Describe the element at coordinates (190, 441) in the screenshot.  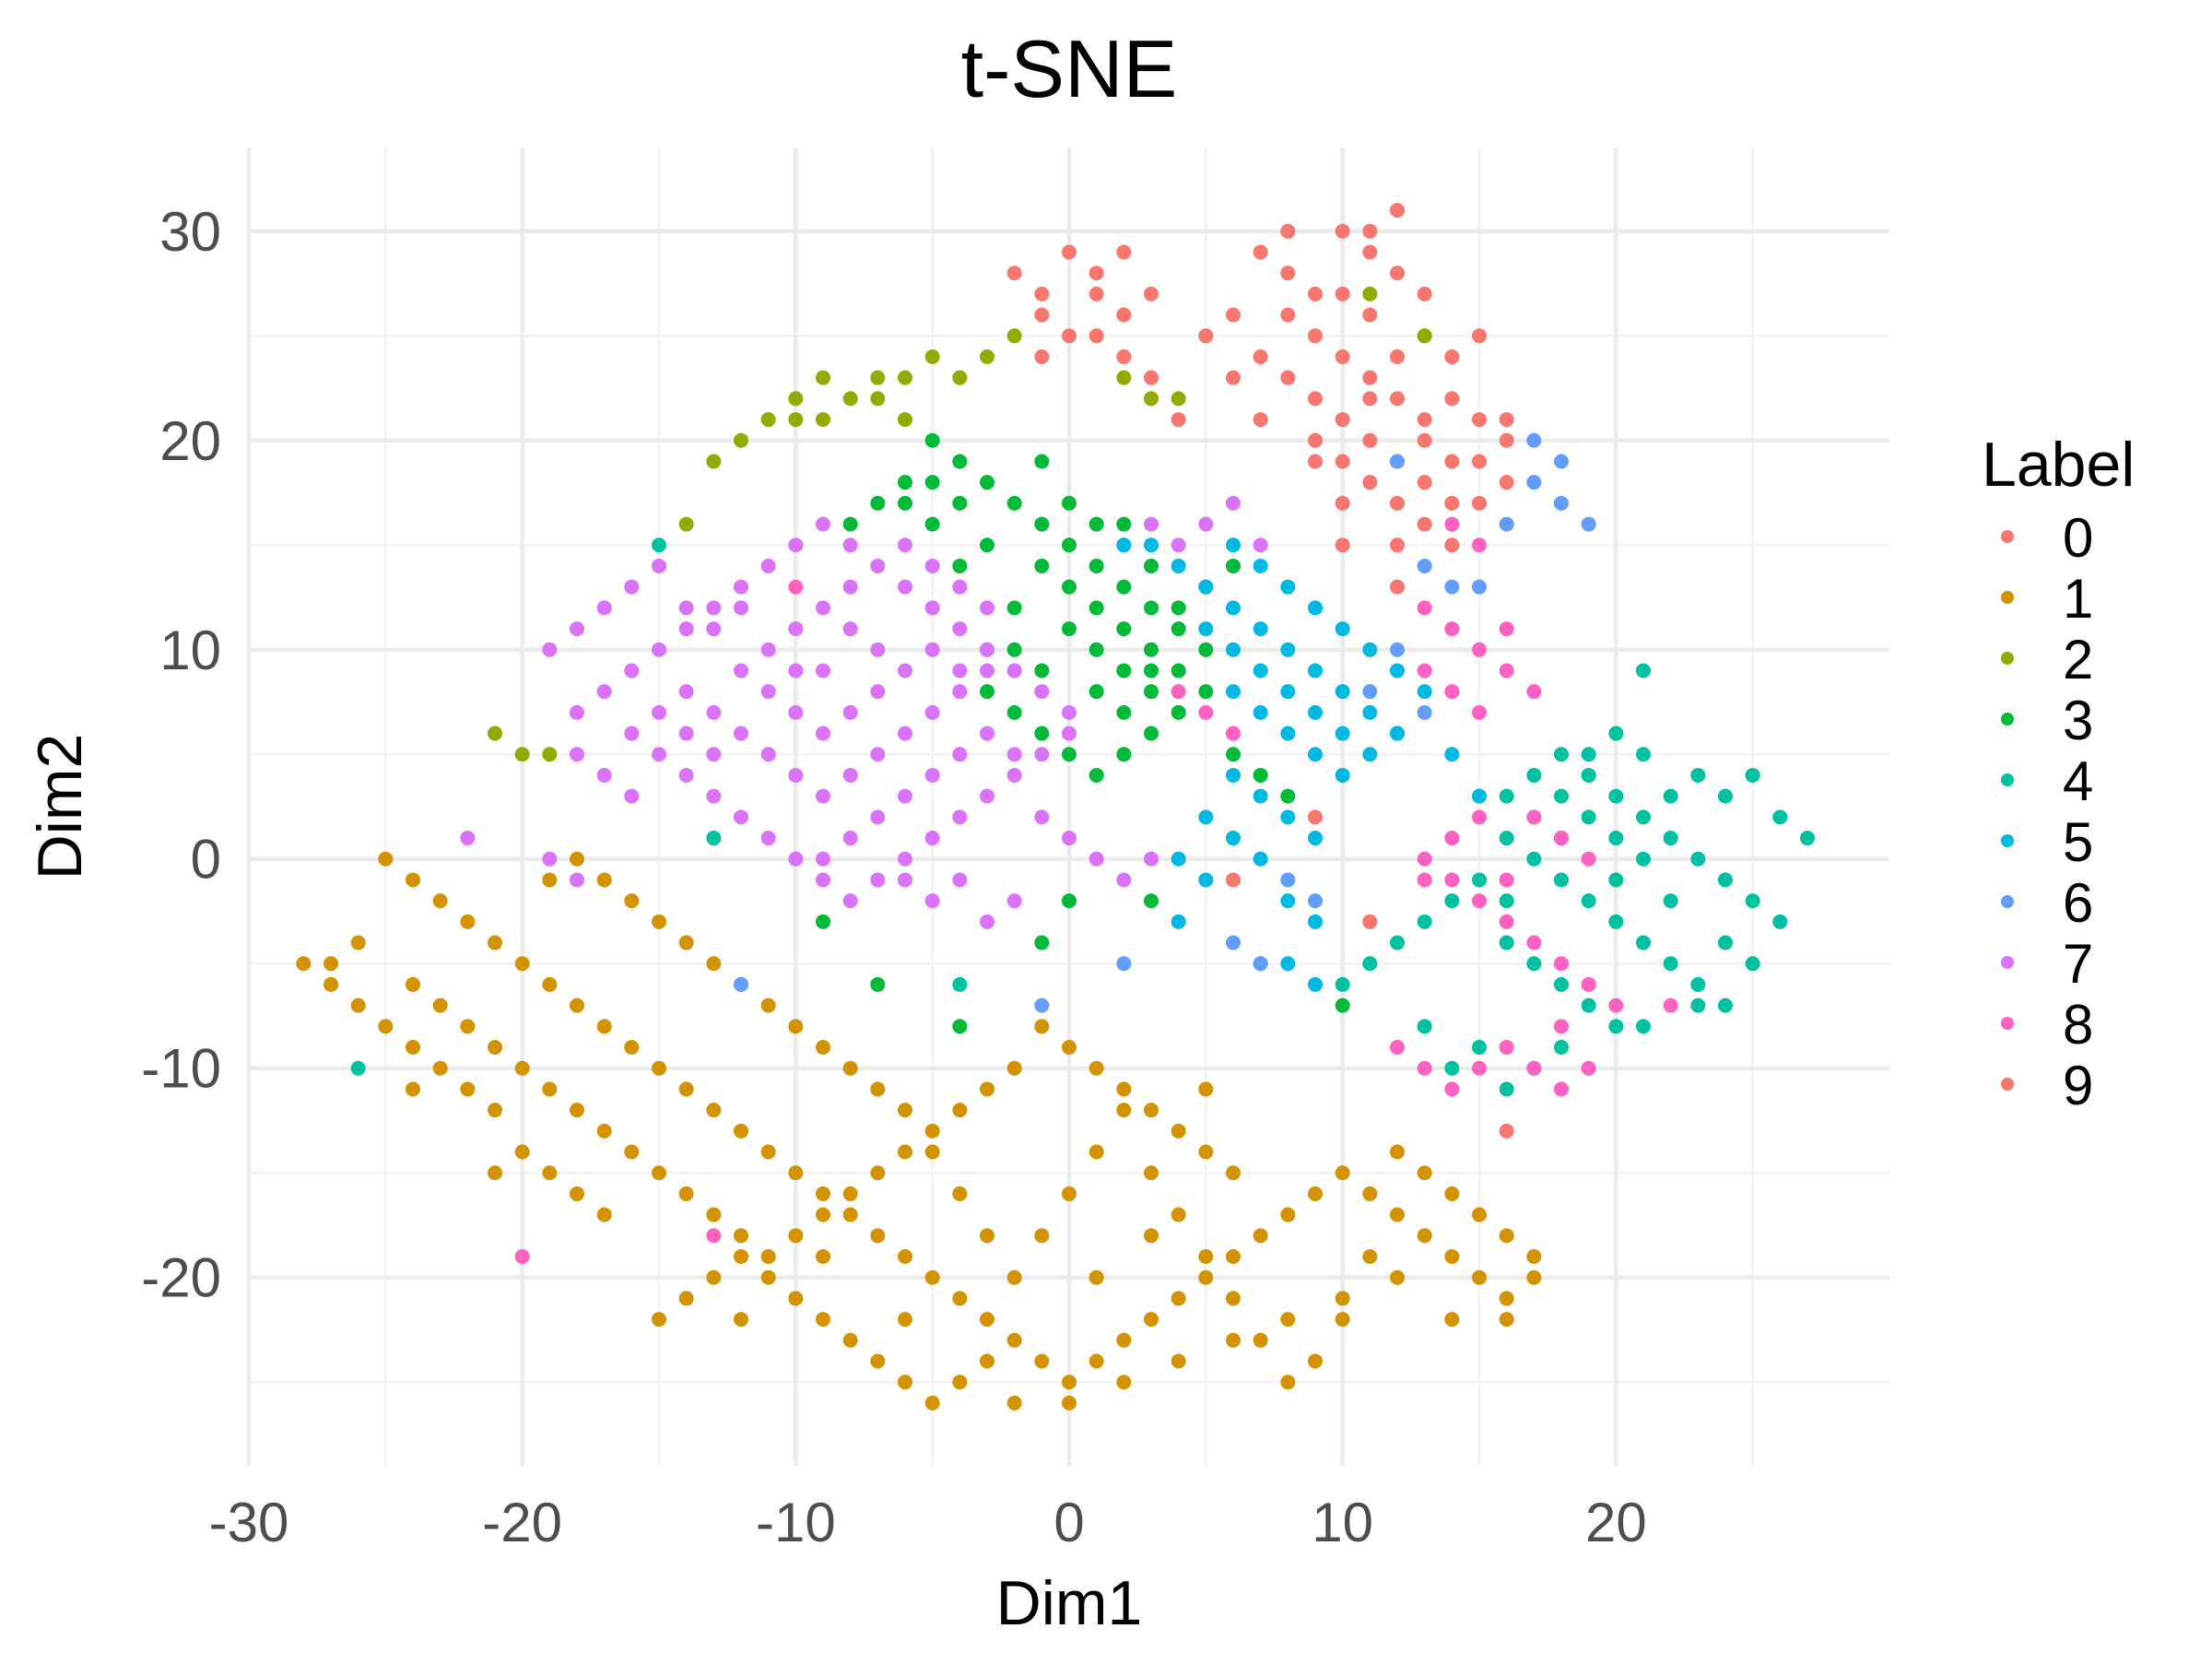
I see `y-tick-label: 20` at that location.